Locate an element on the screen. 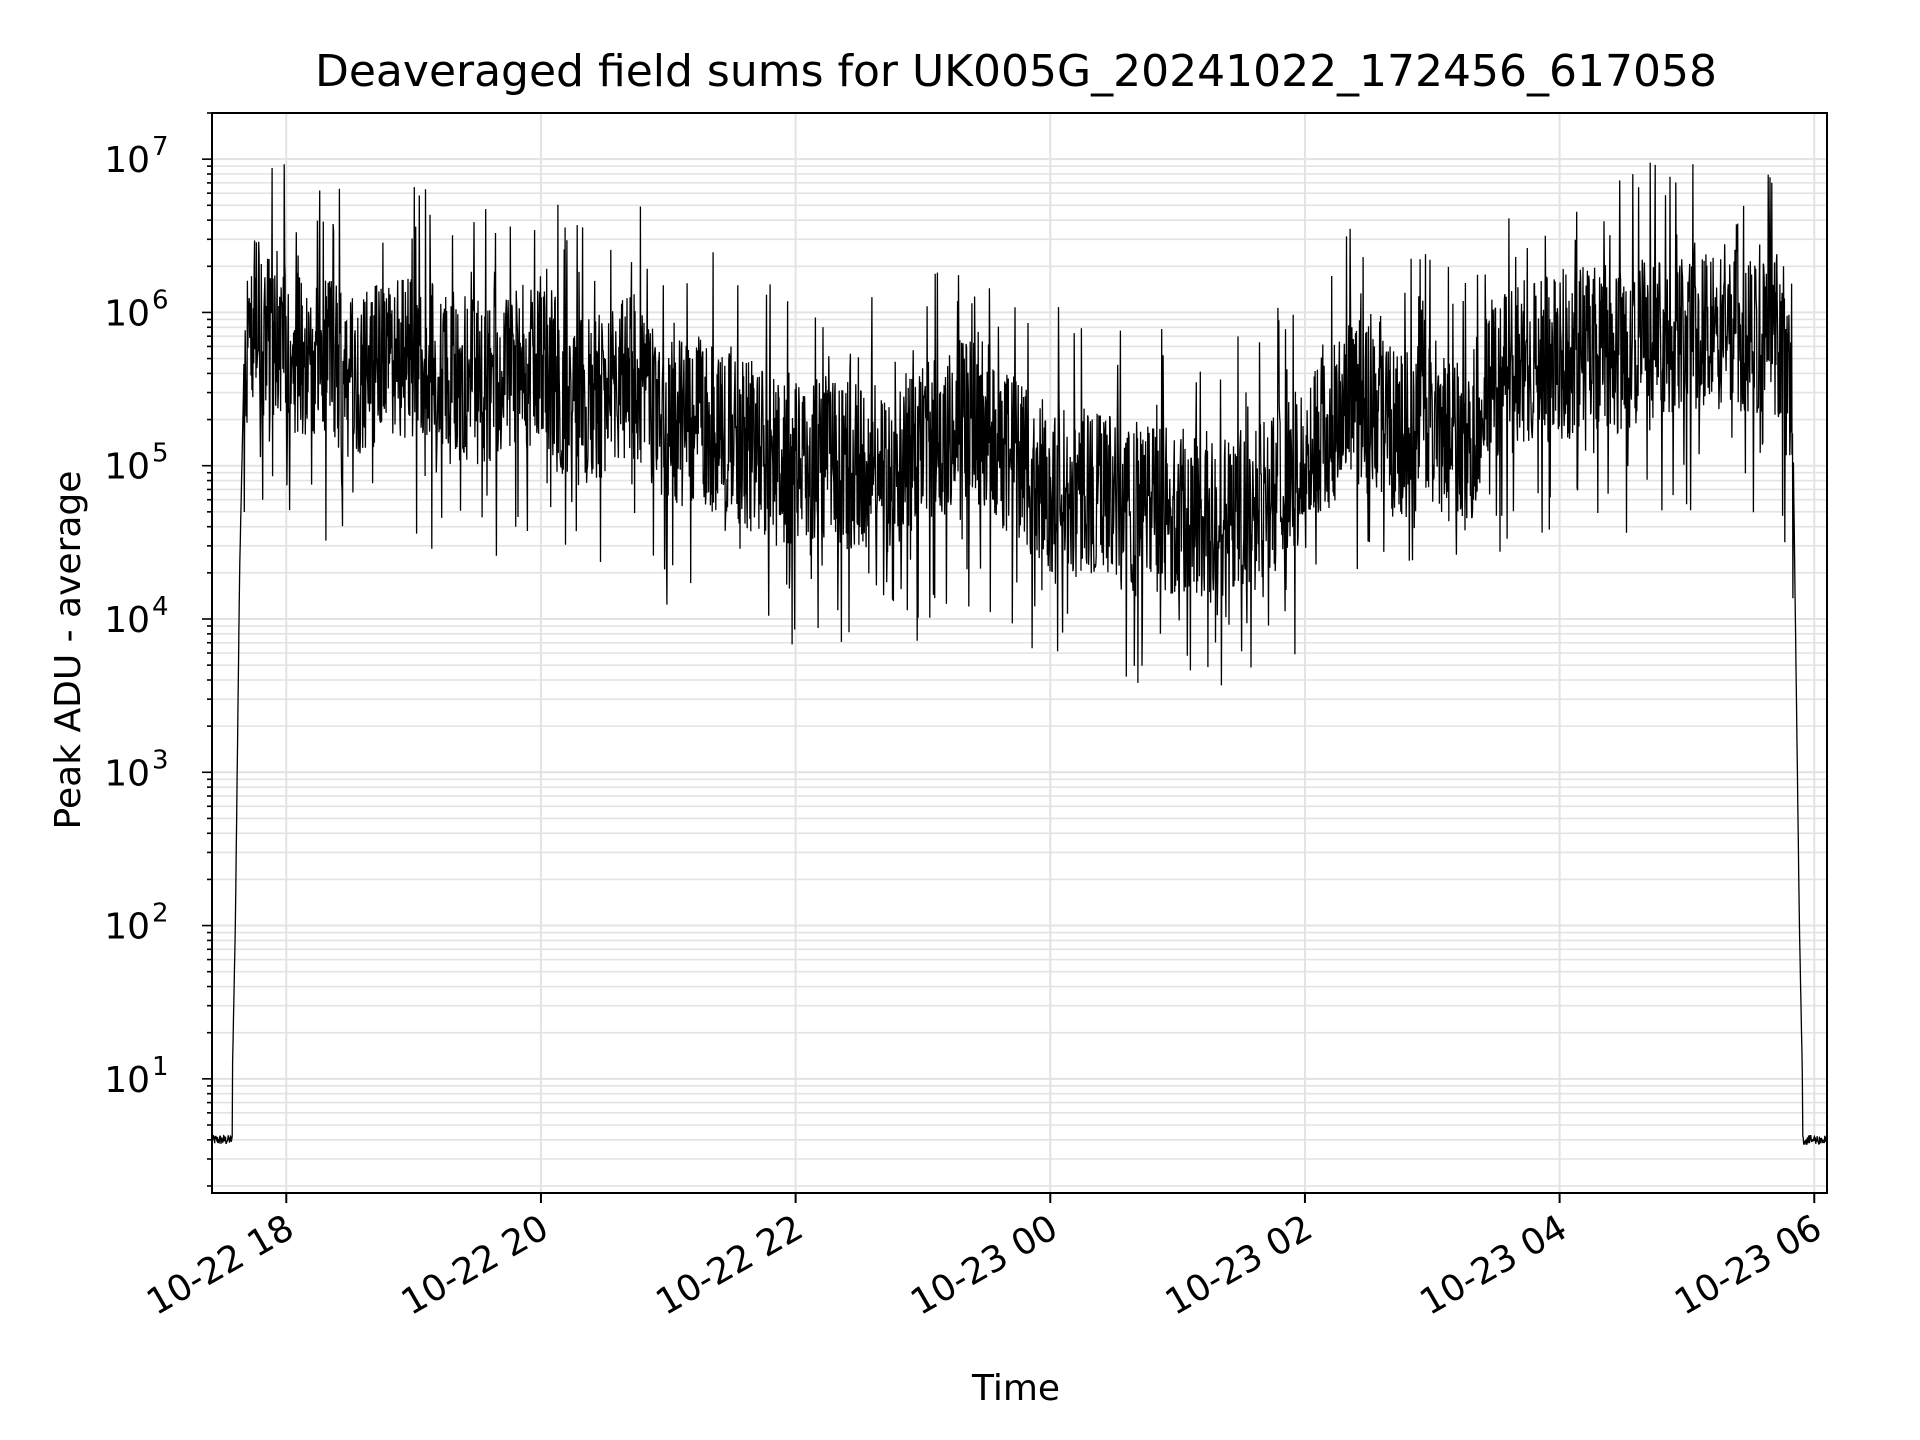 The height and width of the screenshot is (1440, 1920). y-tick-exponent: 7 is located at coordinates (160, 147).